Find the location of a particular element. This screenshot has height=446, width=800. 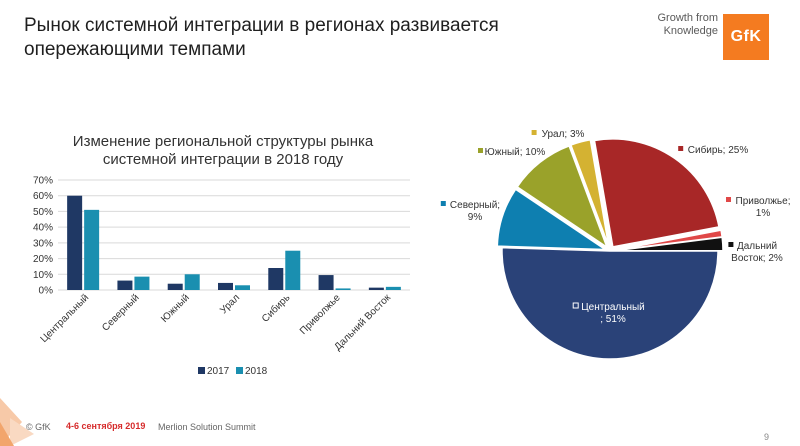

footer-event: Merlion Solution Summit is located at coordinates (207, 427).